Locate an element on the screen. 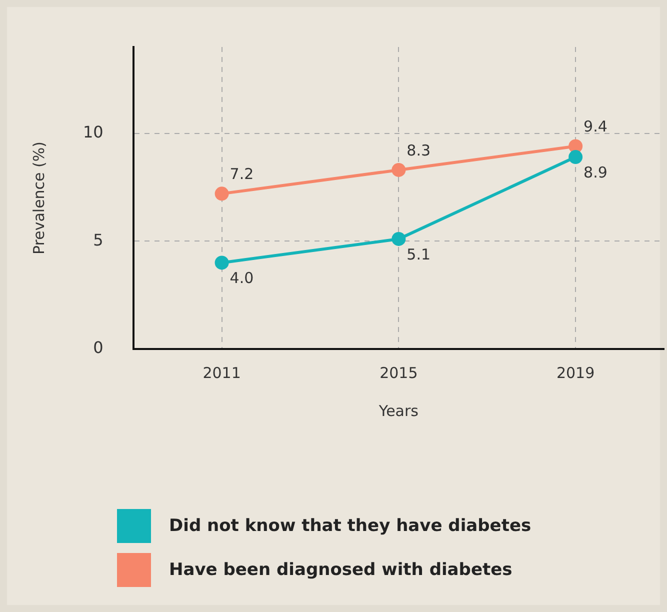  y-axis-title: Prevalence (%) is located at coordinates (39, 198).